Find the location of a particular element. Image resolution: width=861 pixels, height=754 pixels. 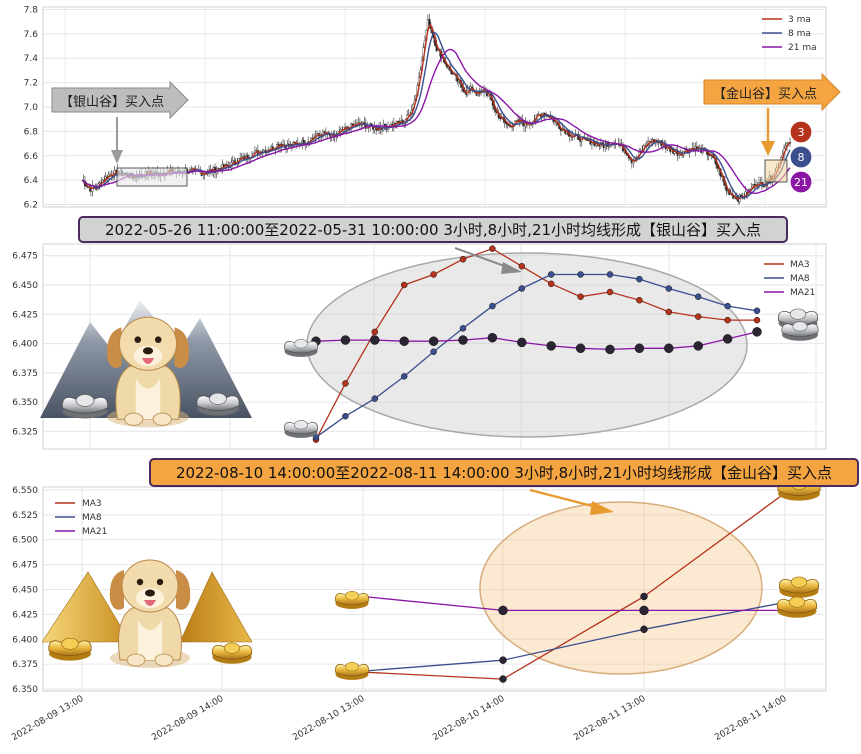

y-tick-label: 6.375 is located at coordinates (25, 374).